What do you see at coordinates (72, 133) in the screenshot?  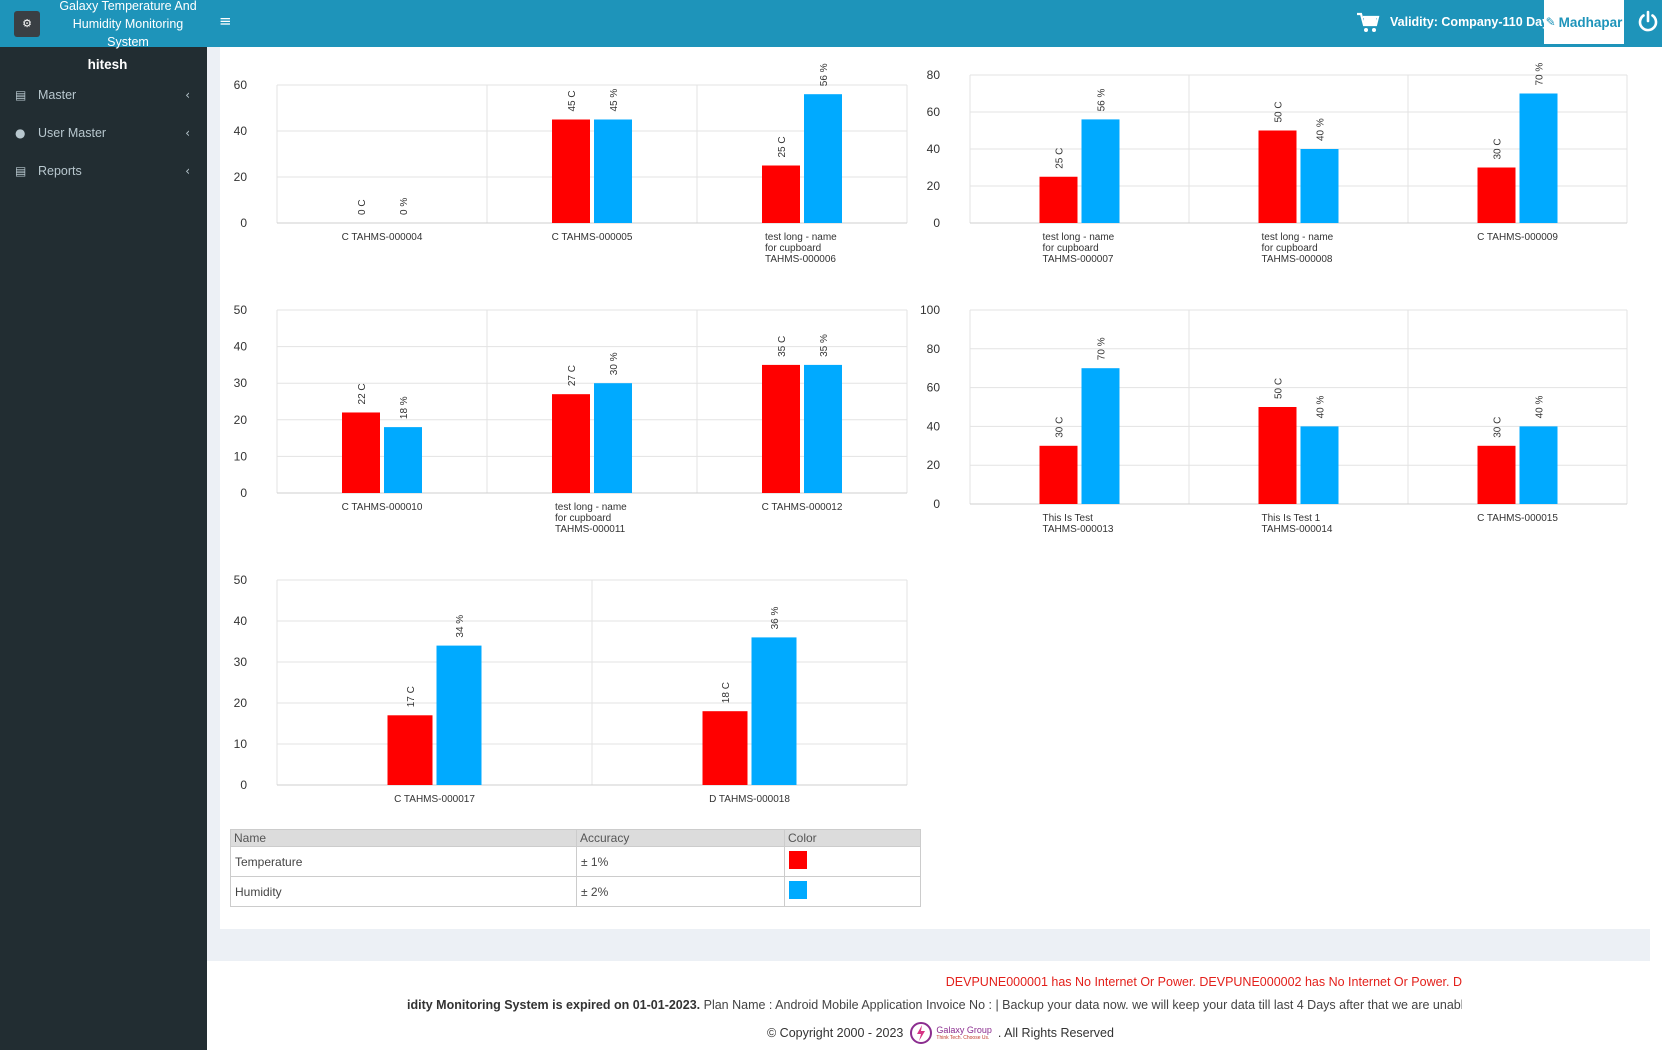 I see `sidebar-item-label: User Master` at bounding box center [72, 133].